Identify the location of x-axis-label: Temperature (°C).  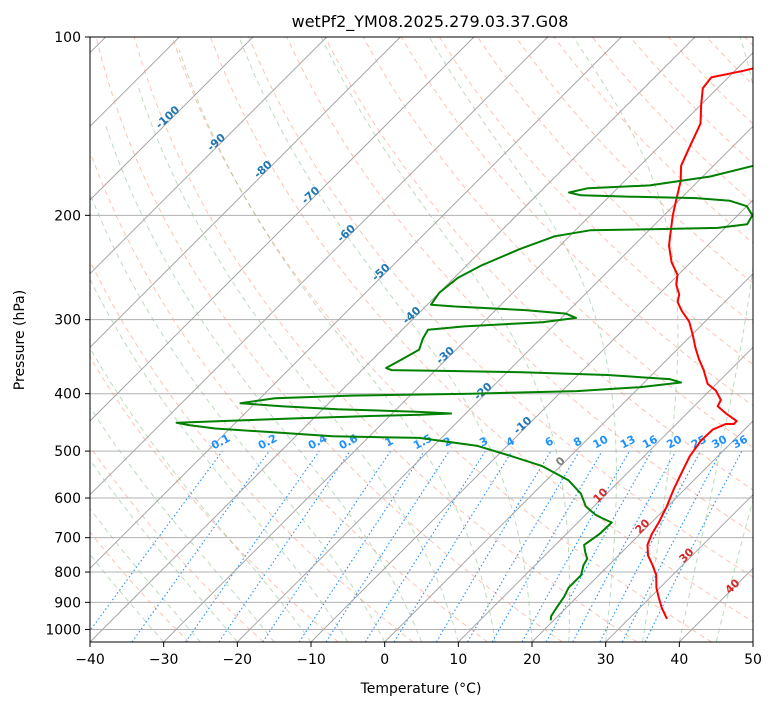
(421, 689).